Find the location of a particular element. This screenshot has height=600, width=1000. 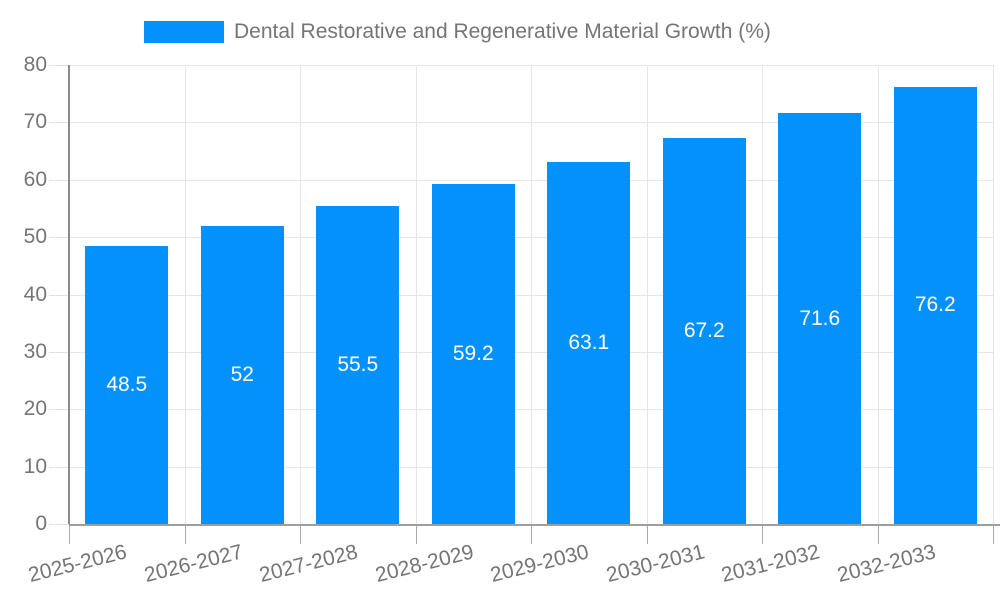

bar-value-label: 76.2 is located at coordinates (935, 305).